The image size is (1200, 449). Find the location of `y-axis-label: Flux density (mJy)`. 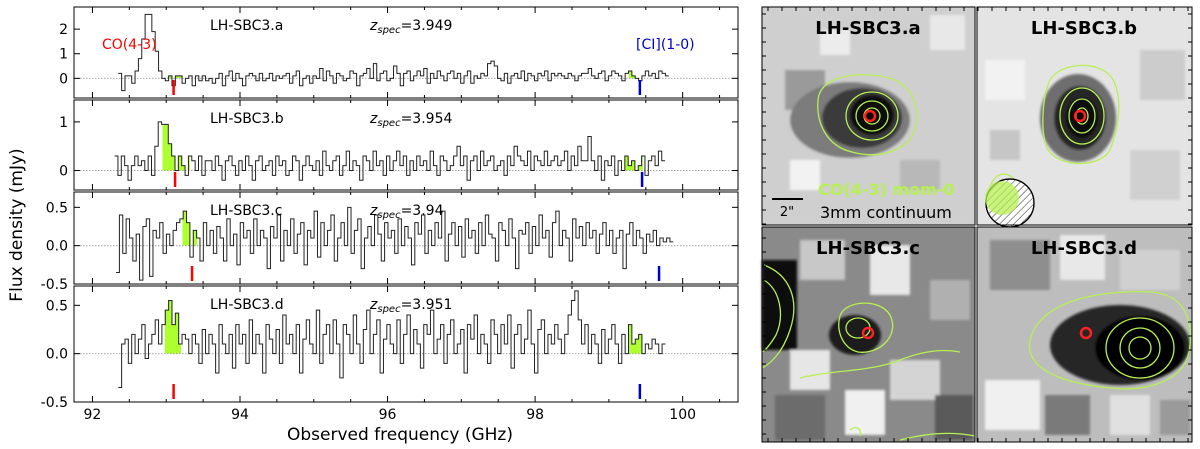

y-axis-label: Flux density (mJy) is located at coordinates (17, 224).